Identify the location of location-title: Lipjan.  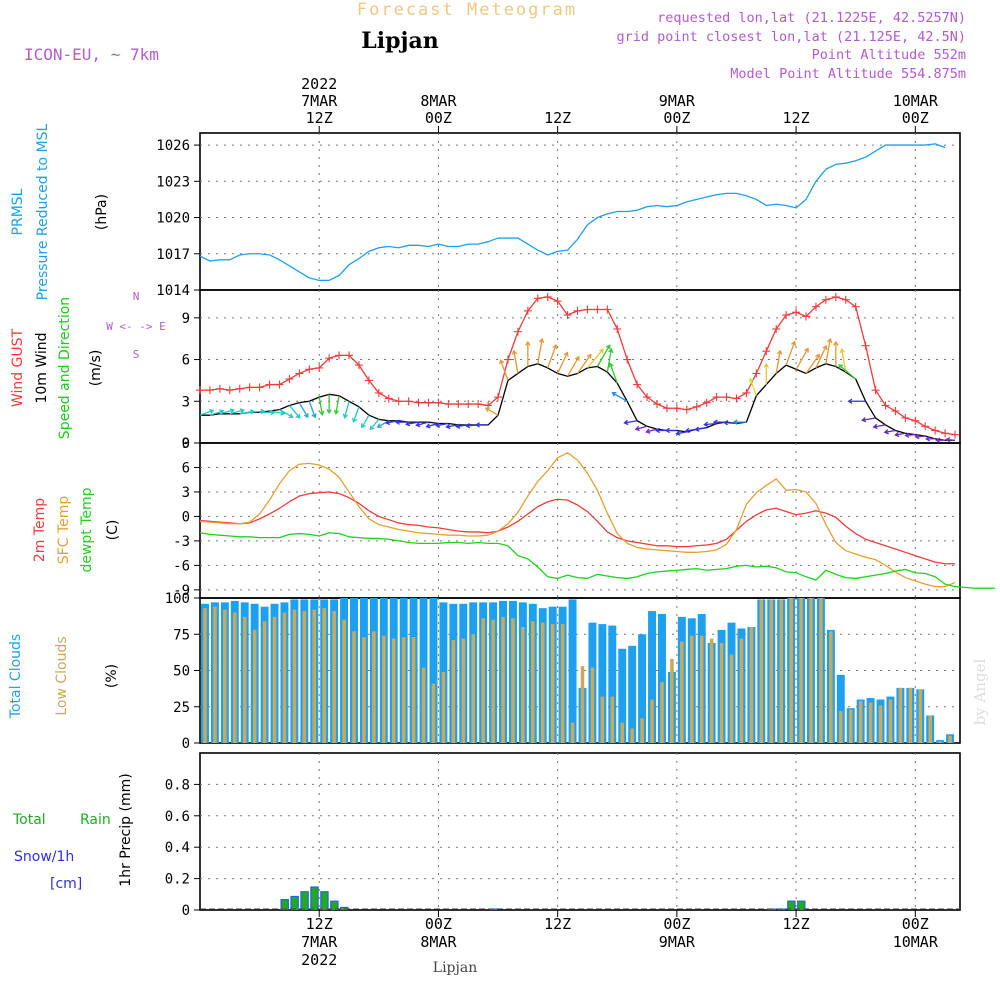
(399, 41).